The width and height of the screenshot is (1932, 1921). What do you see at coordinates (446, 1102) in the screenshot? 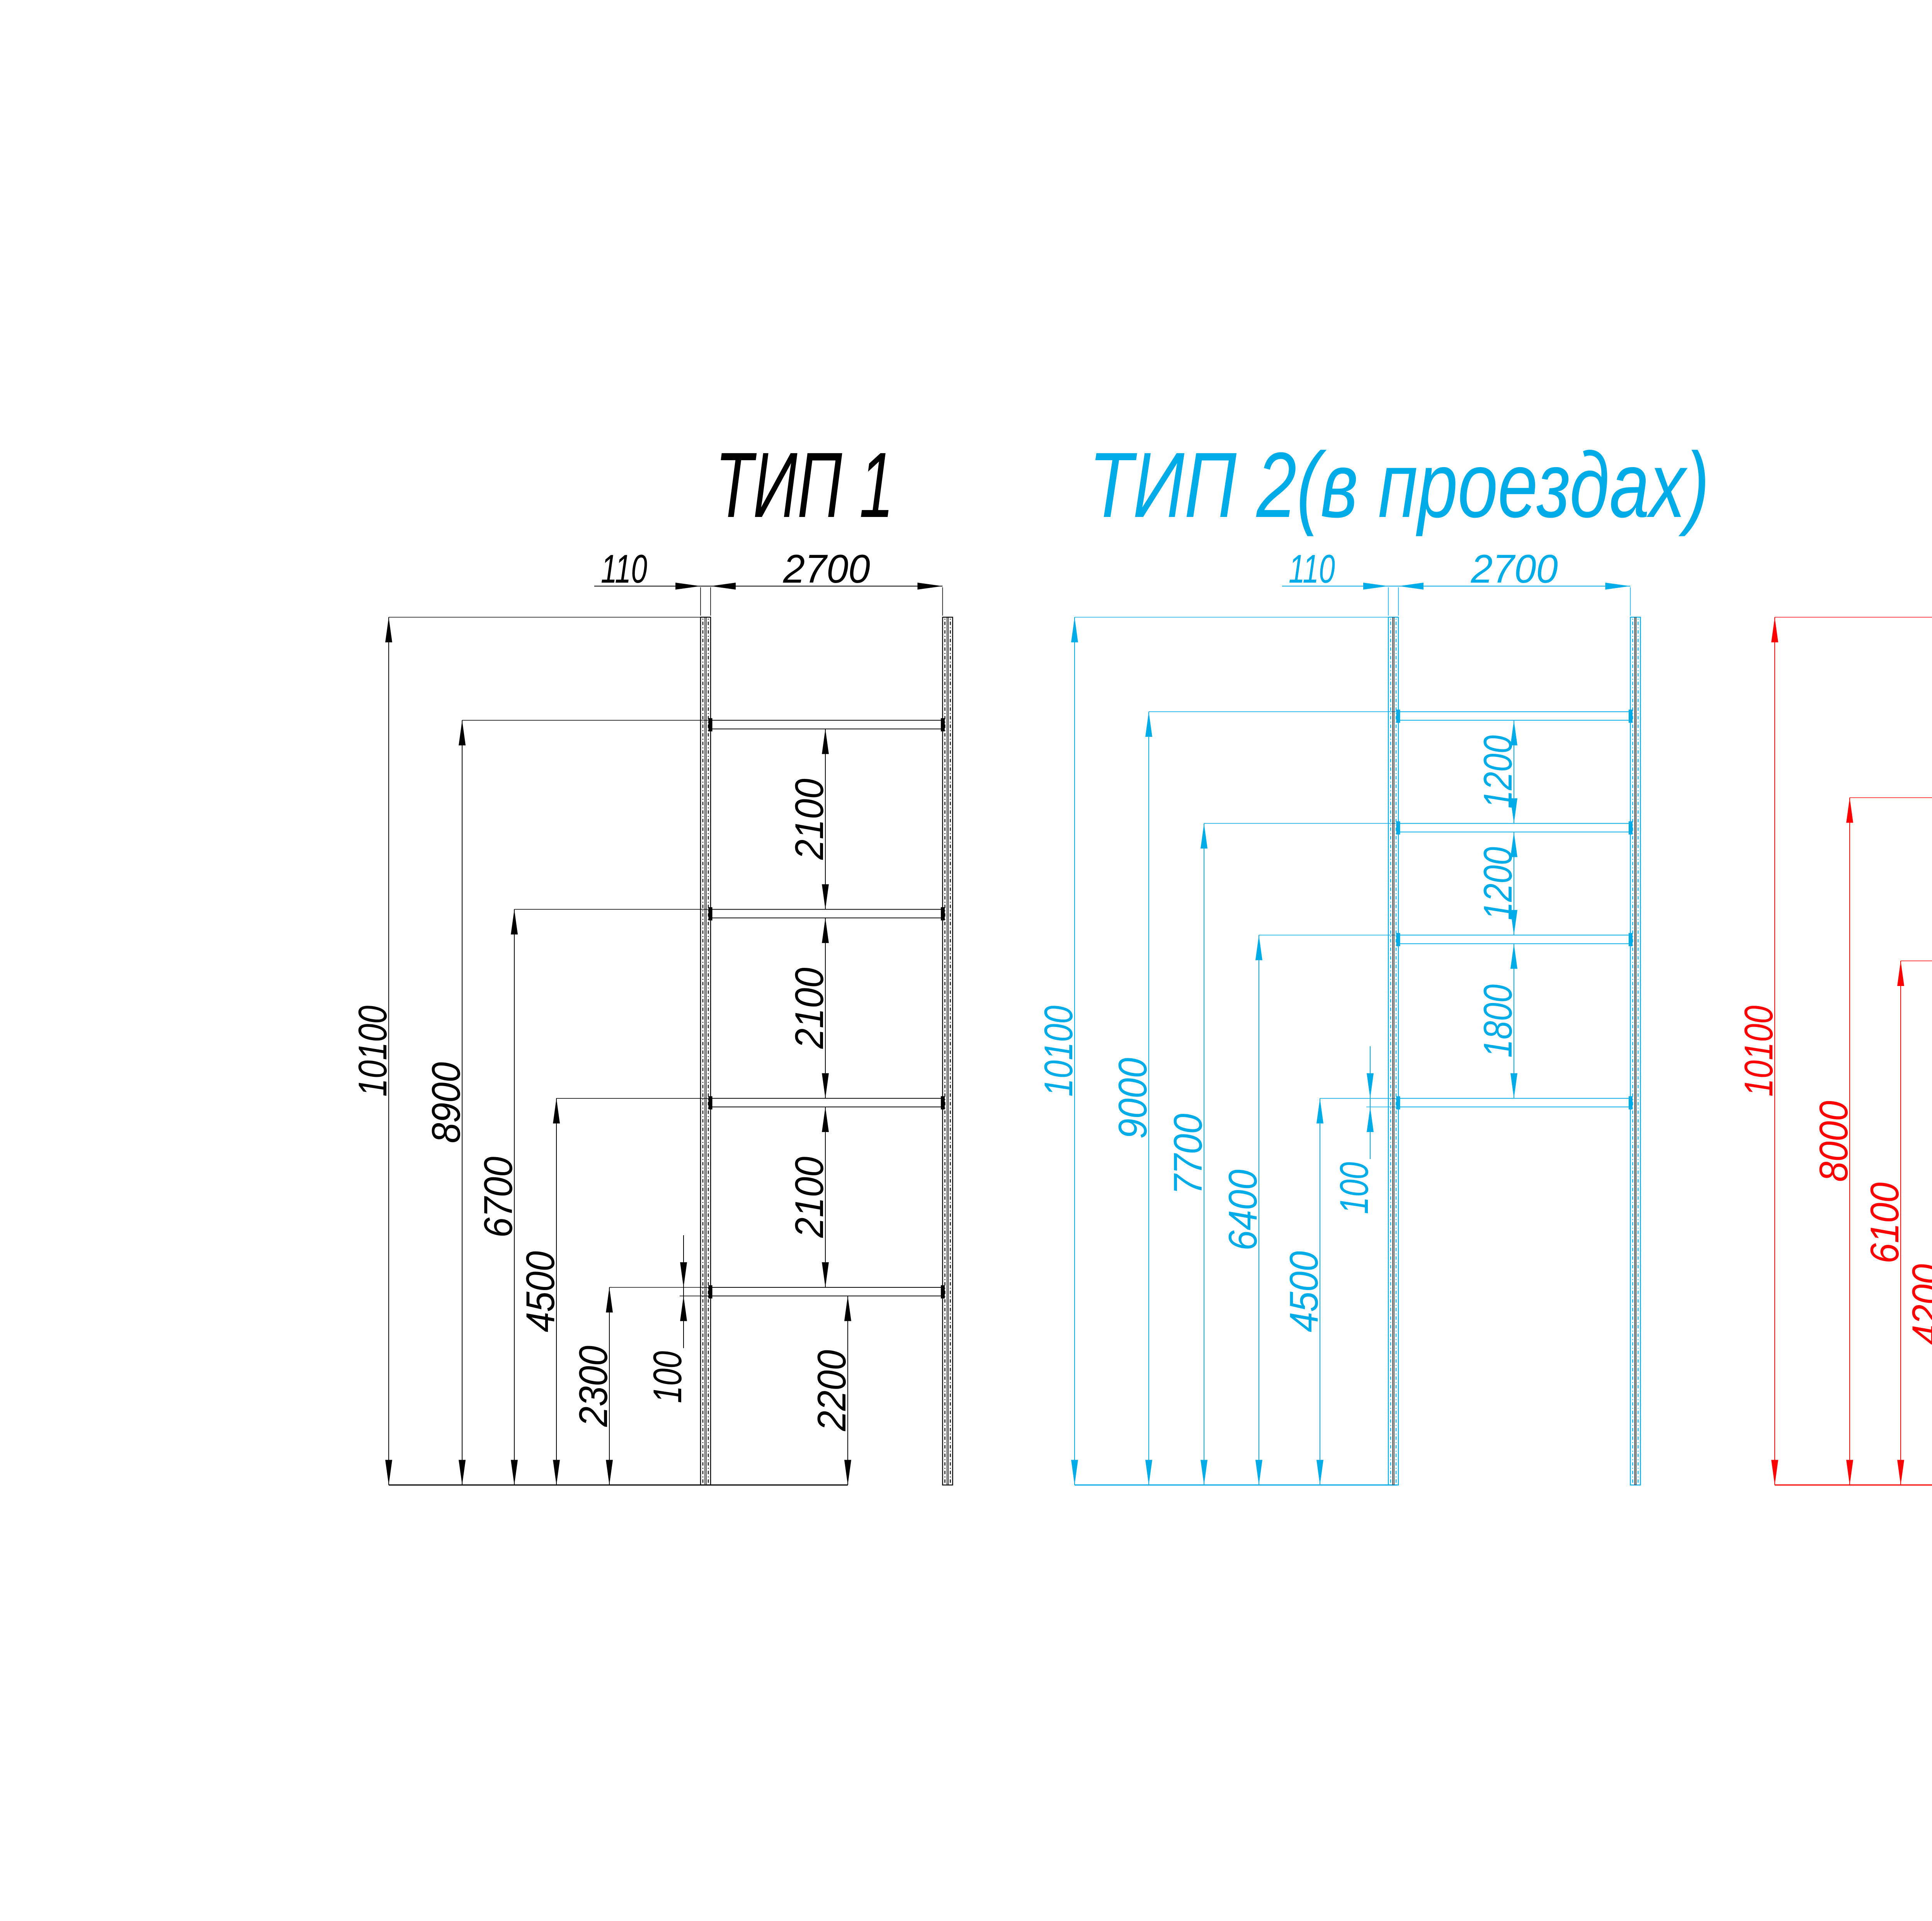
I see `svg-text: 8900` at bounding box center [446, 1102].